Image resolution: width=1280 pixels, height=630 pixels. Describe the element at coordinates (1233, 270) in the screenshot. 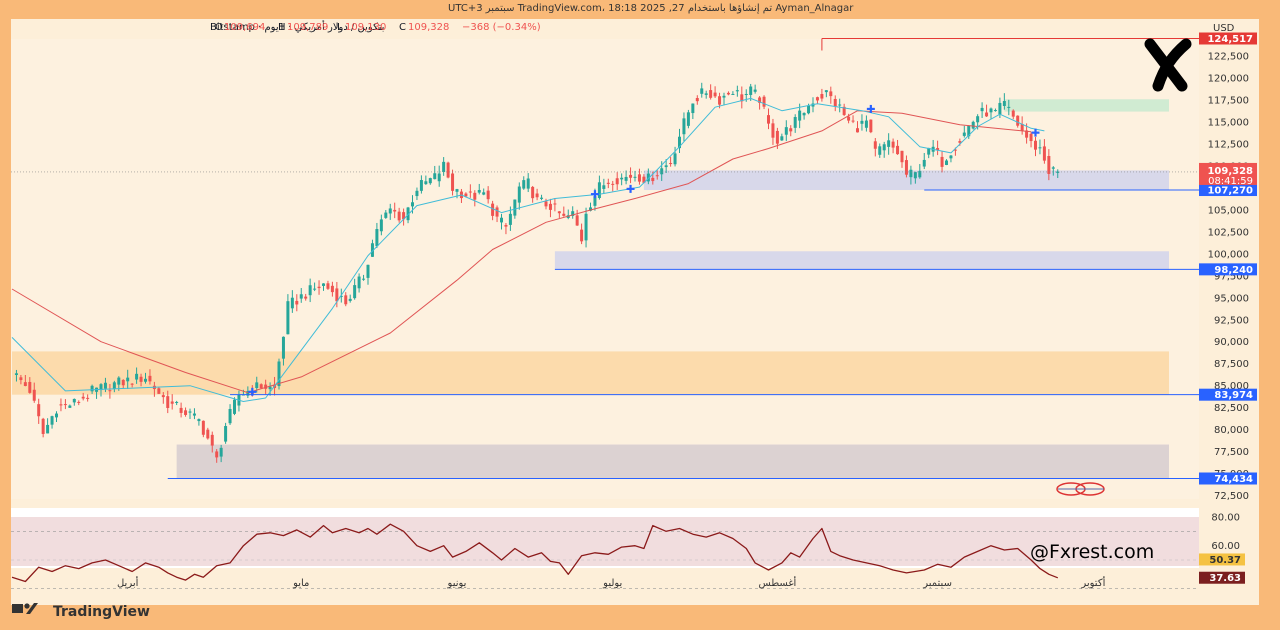

I see `level-label-98,240: 98,240` at that location.